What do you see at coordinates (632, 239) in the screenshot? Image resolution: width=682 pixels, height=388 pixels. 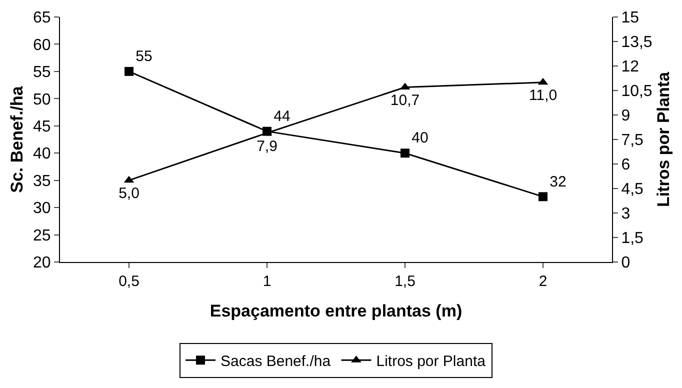 I see `y2-tick-label: 1,5` at bounding box center [632, 239].